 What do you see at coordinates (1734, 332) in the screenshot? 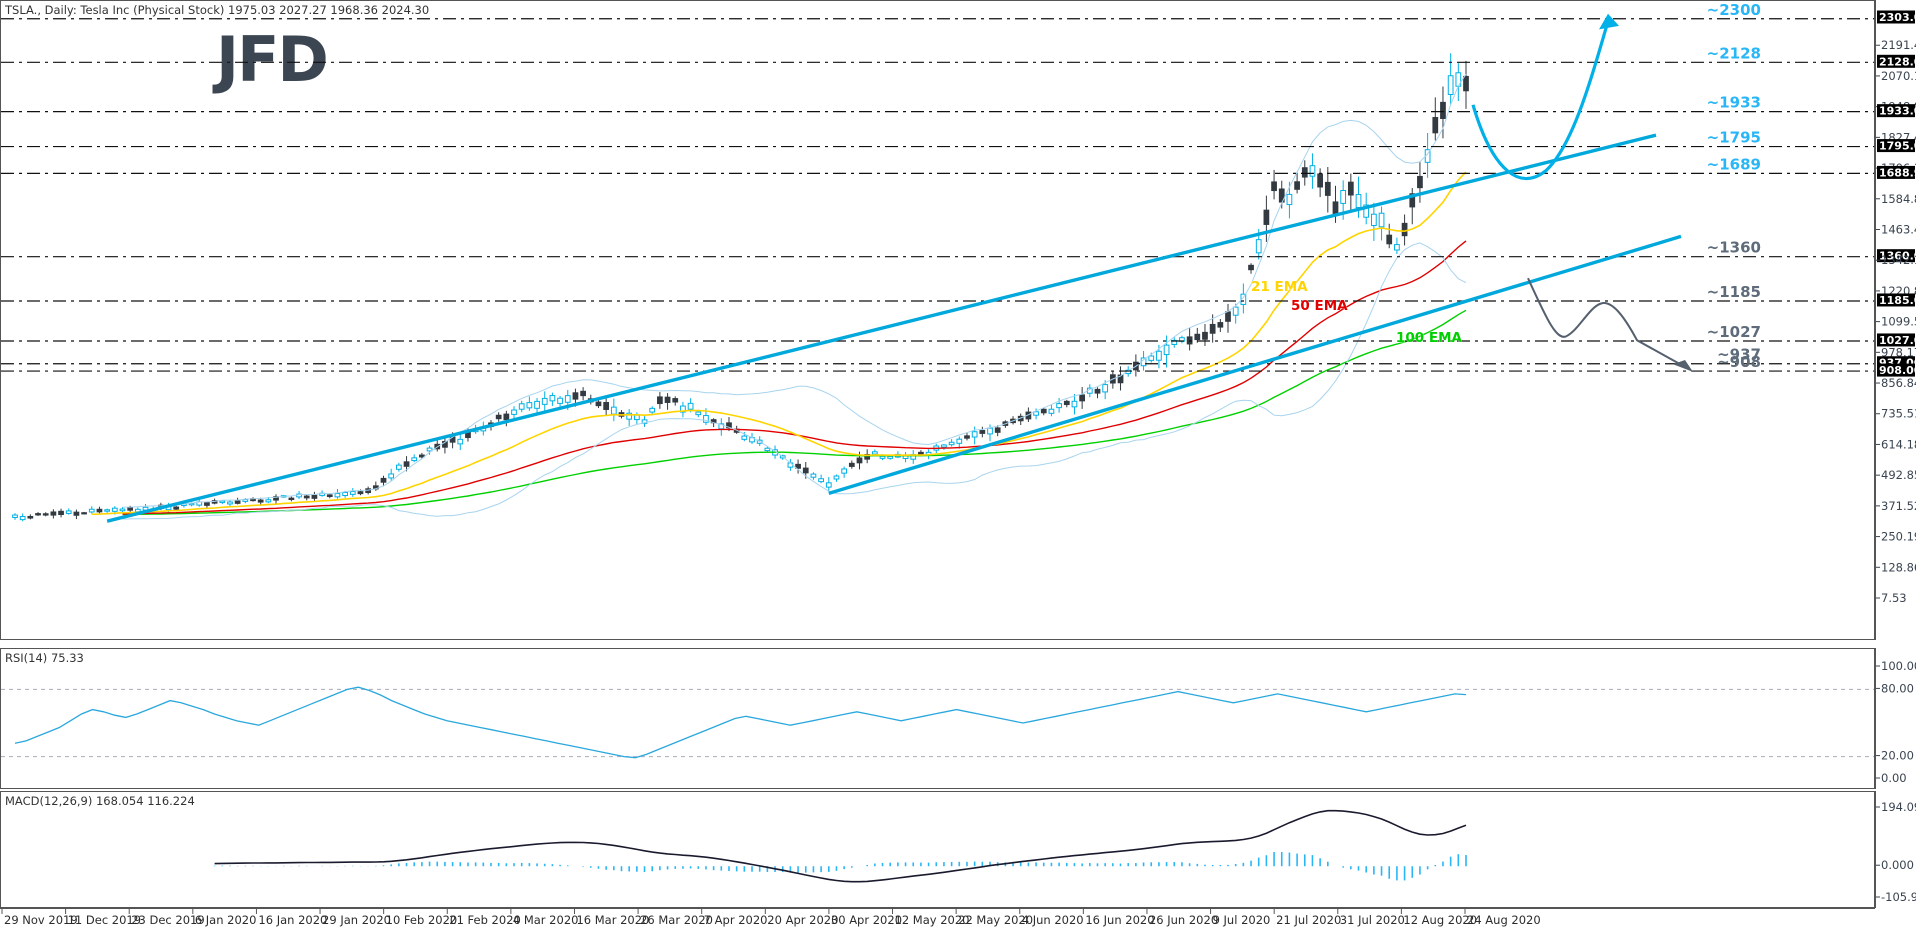
I see `level-label: ~1027` at bounding box center [1734, 332].